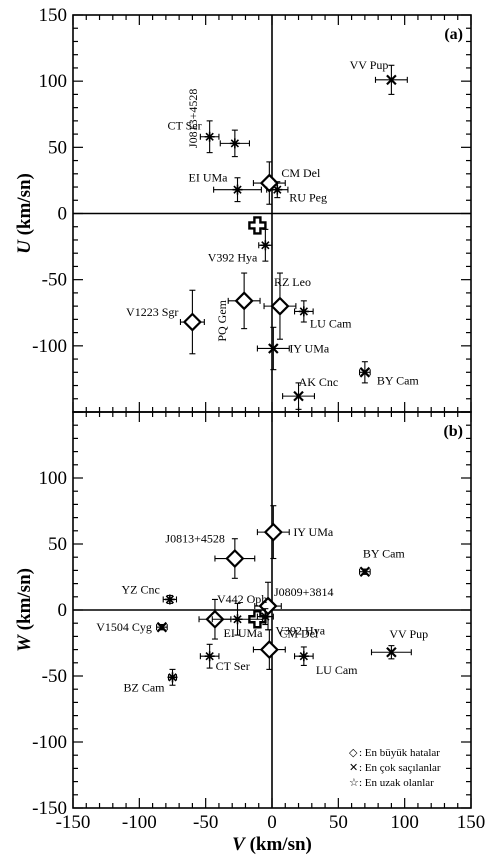  Describe the element at coordinates (399, 643) in the screenshot. I see `data-point: VV Pup` at that location.